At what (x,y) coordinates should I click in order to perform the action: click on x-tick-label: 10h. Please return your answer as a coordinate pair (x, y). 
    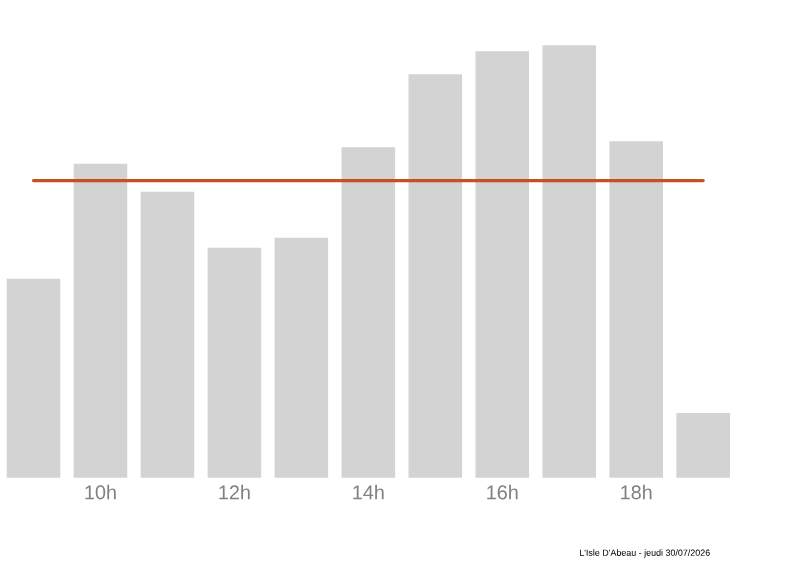
    Looking at the image, I should click on (100, 492).